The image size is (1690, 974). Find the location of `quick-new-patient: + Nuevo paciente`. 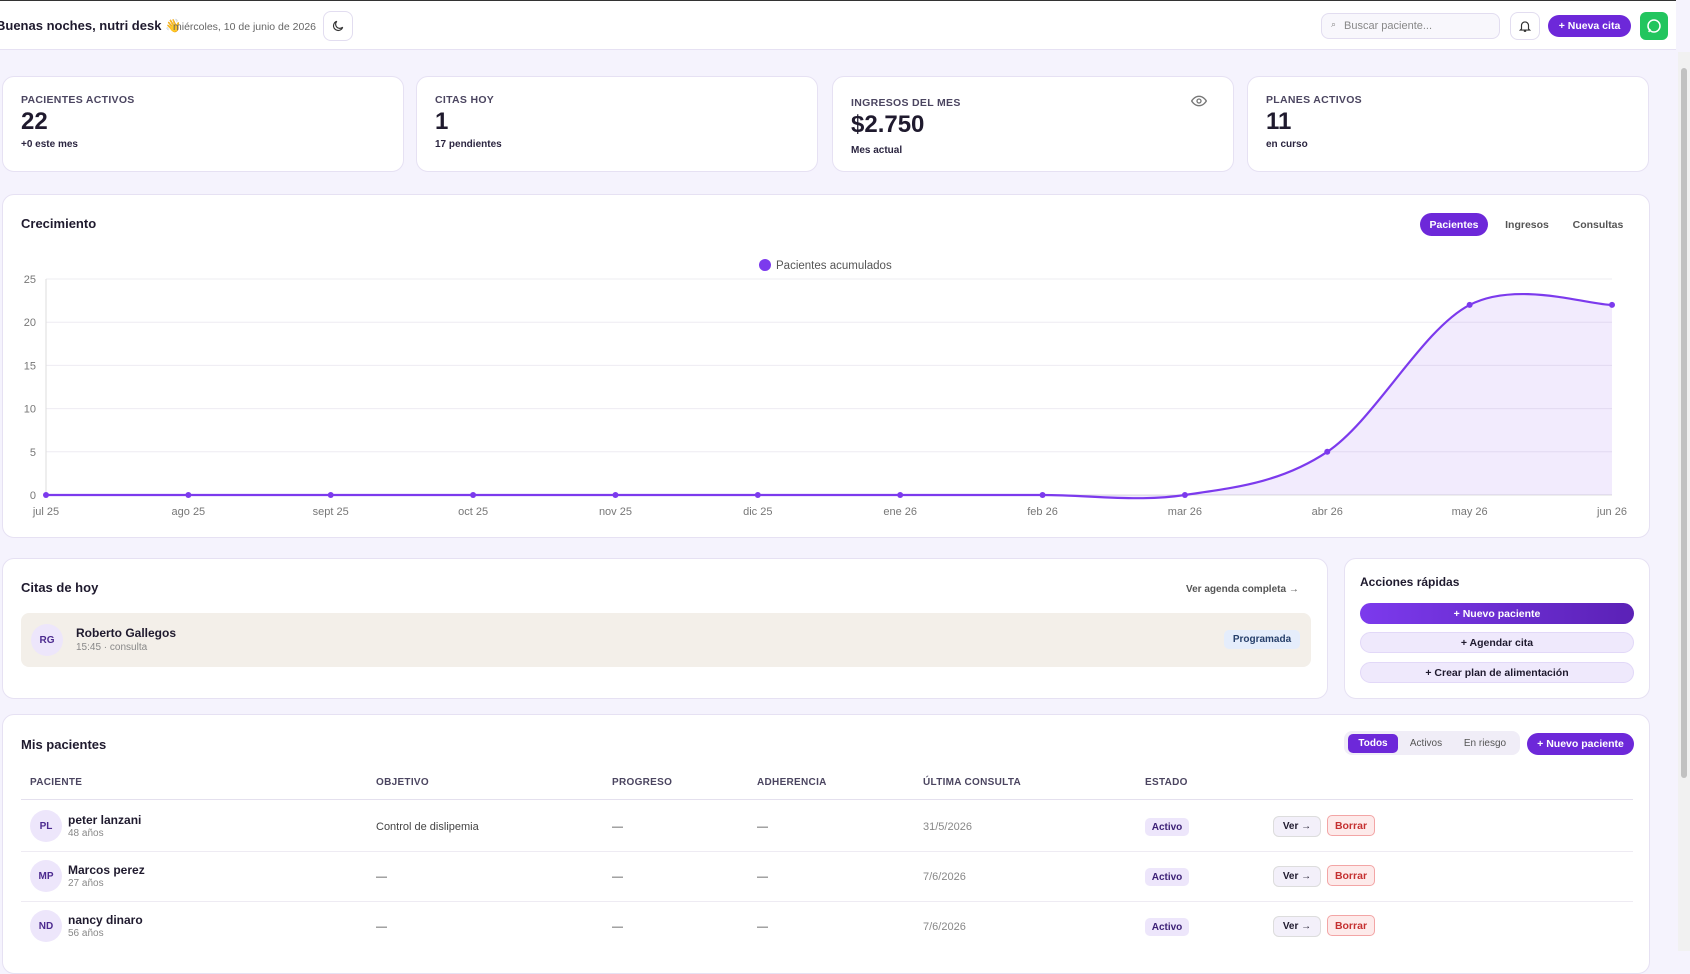

quick-new-patient: + Nuevo paciente is located at coordinates (1497, 613).